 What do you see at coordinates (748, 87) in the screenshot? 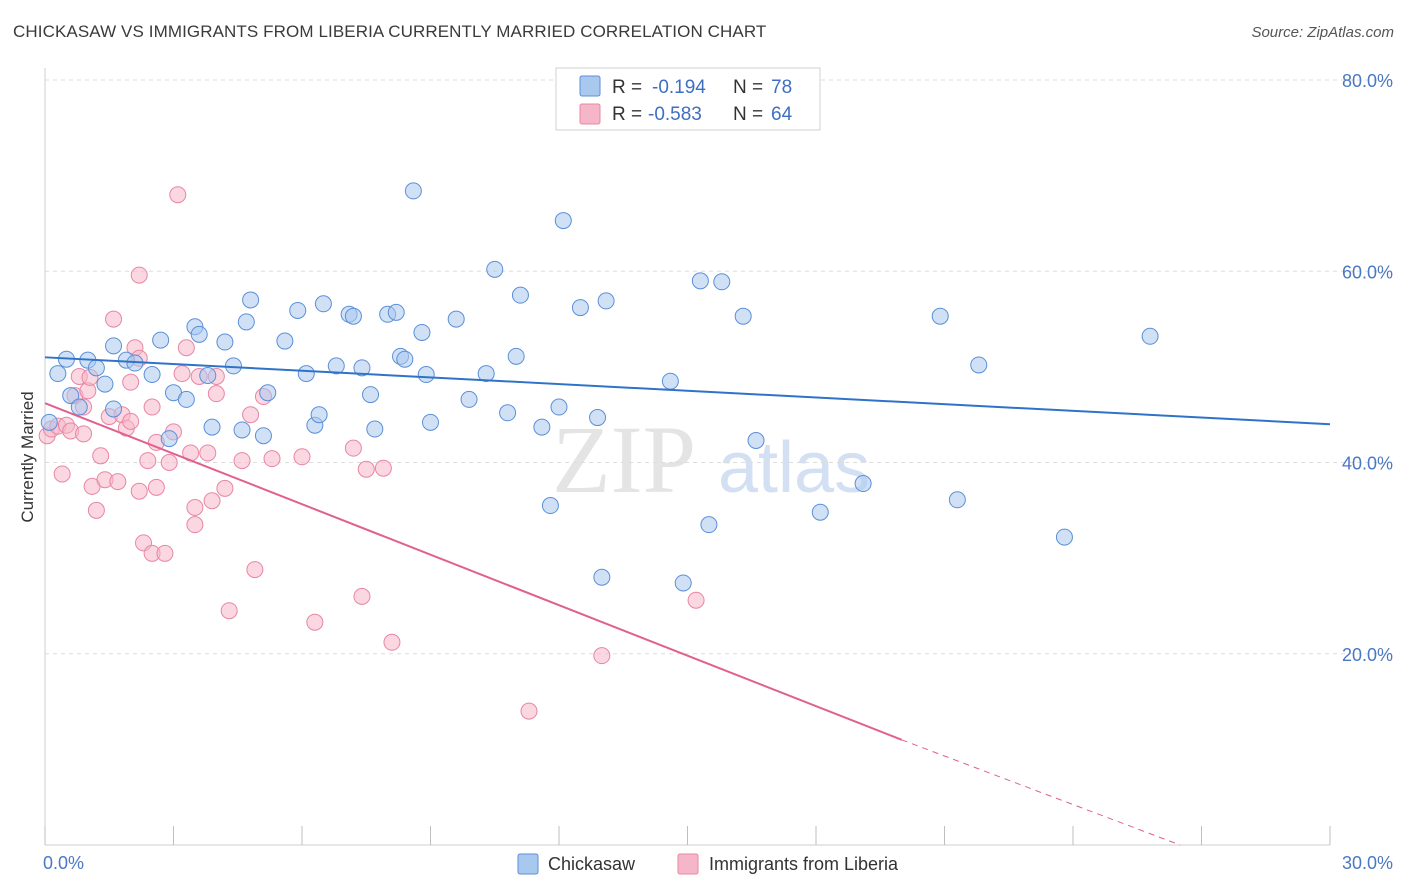
I see `legend-n-label-1: N =` at bounding box center [748, 87].